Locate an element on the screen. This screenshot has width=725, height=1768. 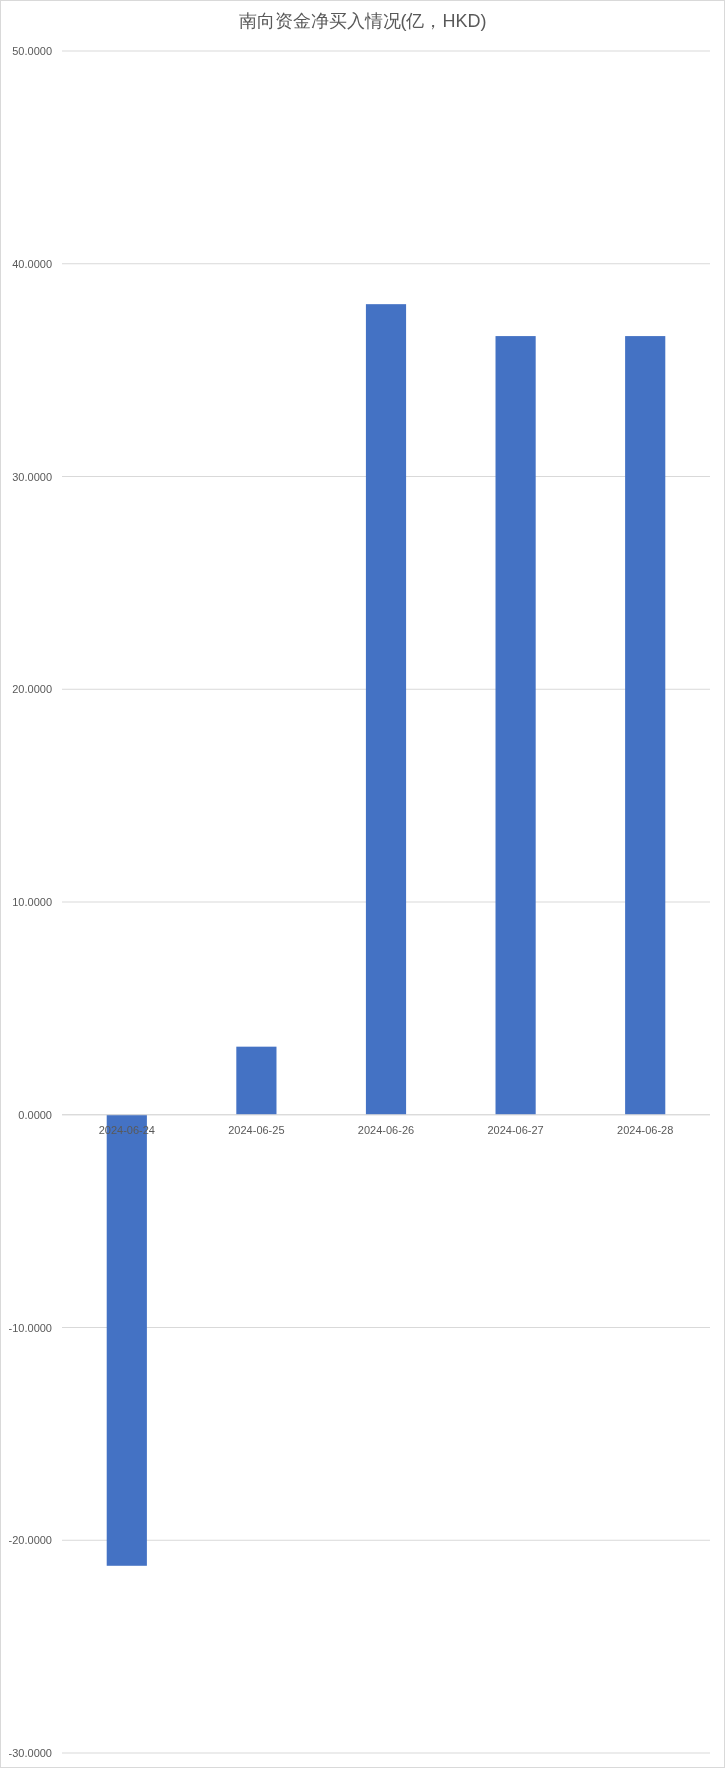
y-tick-label: 40.0000 is located at coordinates (32, 263).